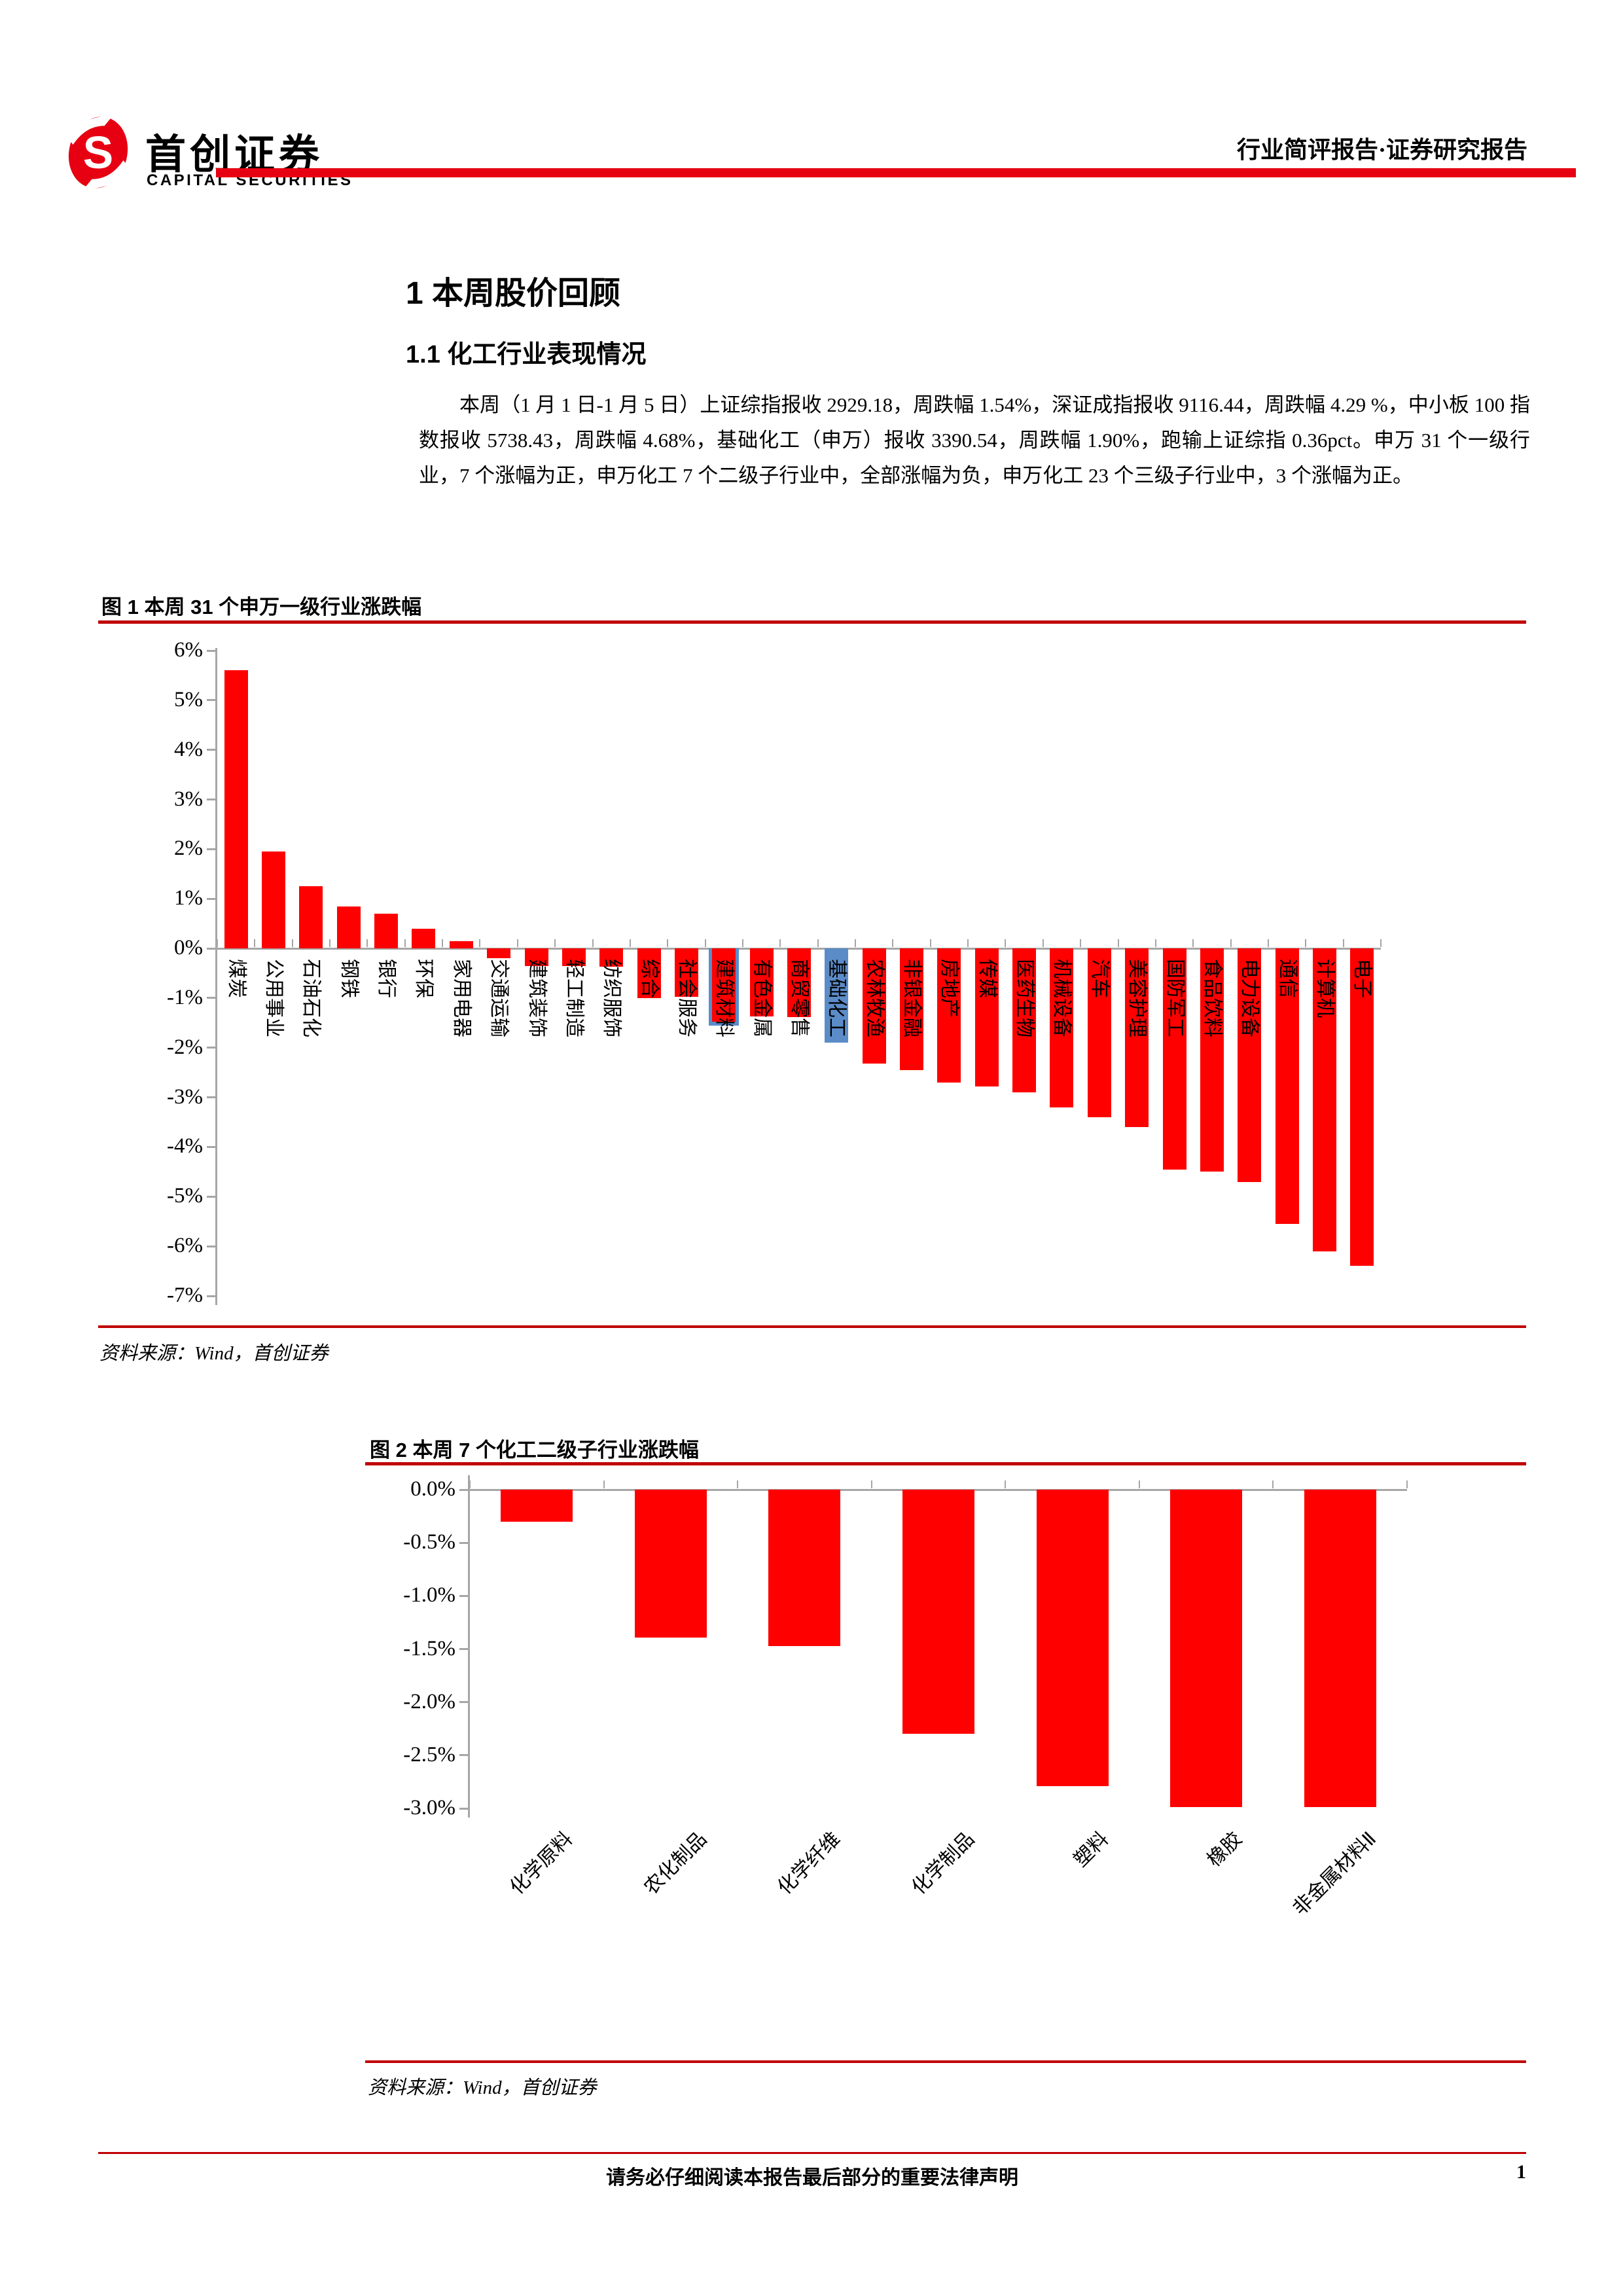  Describe the element at coordinates (1335, 1874) in the screenshot. I see `x-label-非金属材料Ⅱ: 非金属材料Ⅱ` at that location.